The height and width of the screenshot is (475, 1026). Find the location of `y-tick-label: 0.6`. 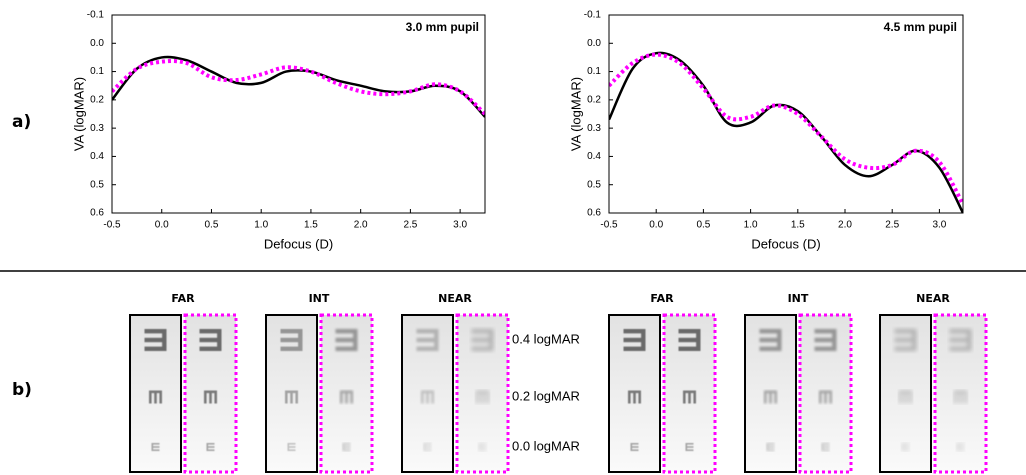

y-tick-label: 0.6 is located at coordinates (594, 213).